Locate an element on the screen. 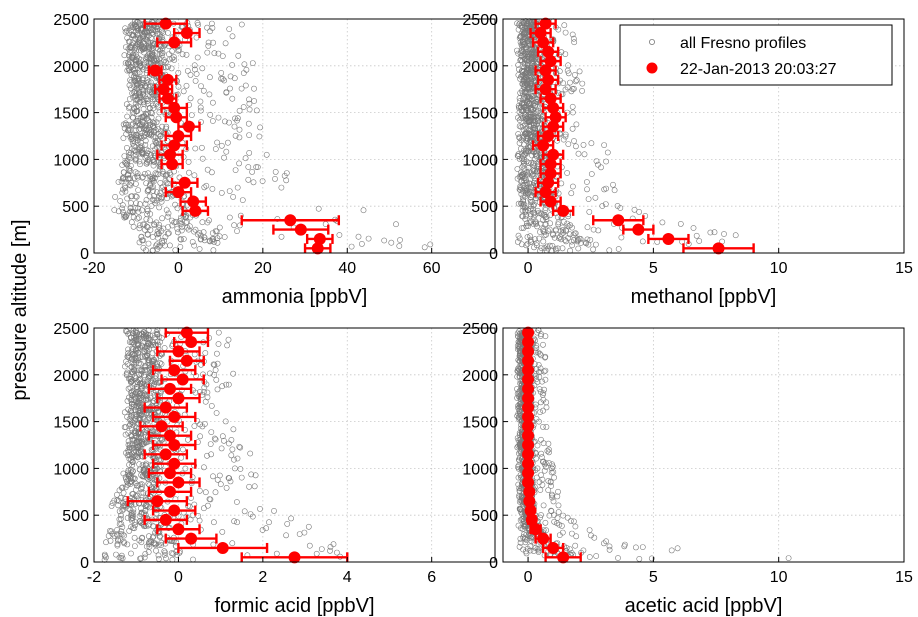 This screenshot has height=617, width=918. x-tick-label: -20 is located at coordinates (93, 268).